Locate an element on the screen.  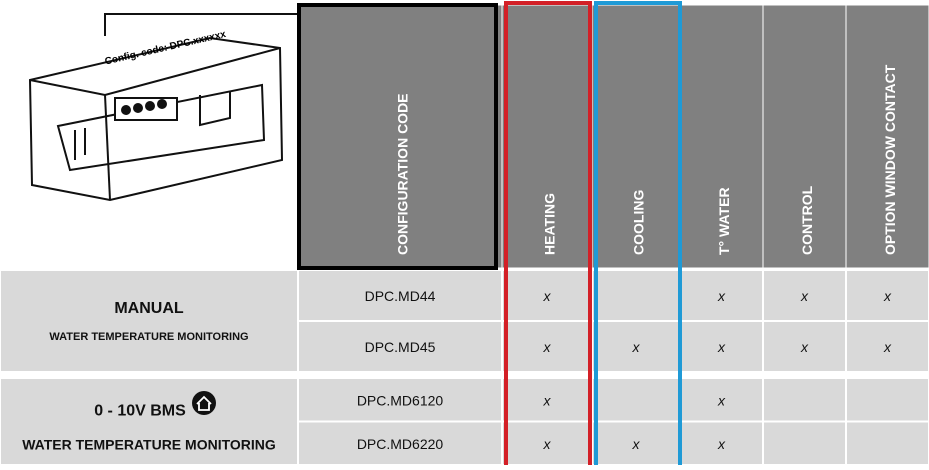
device-illustration is located at coordinates (156, 119).